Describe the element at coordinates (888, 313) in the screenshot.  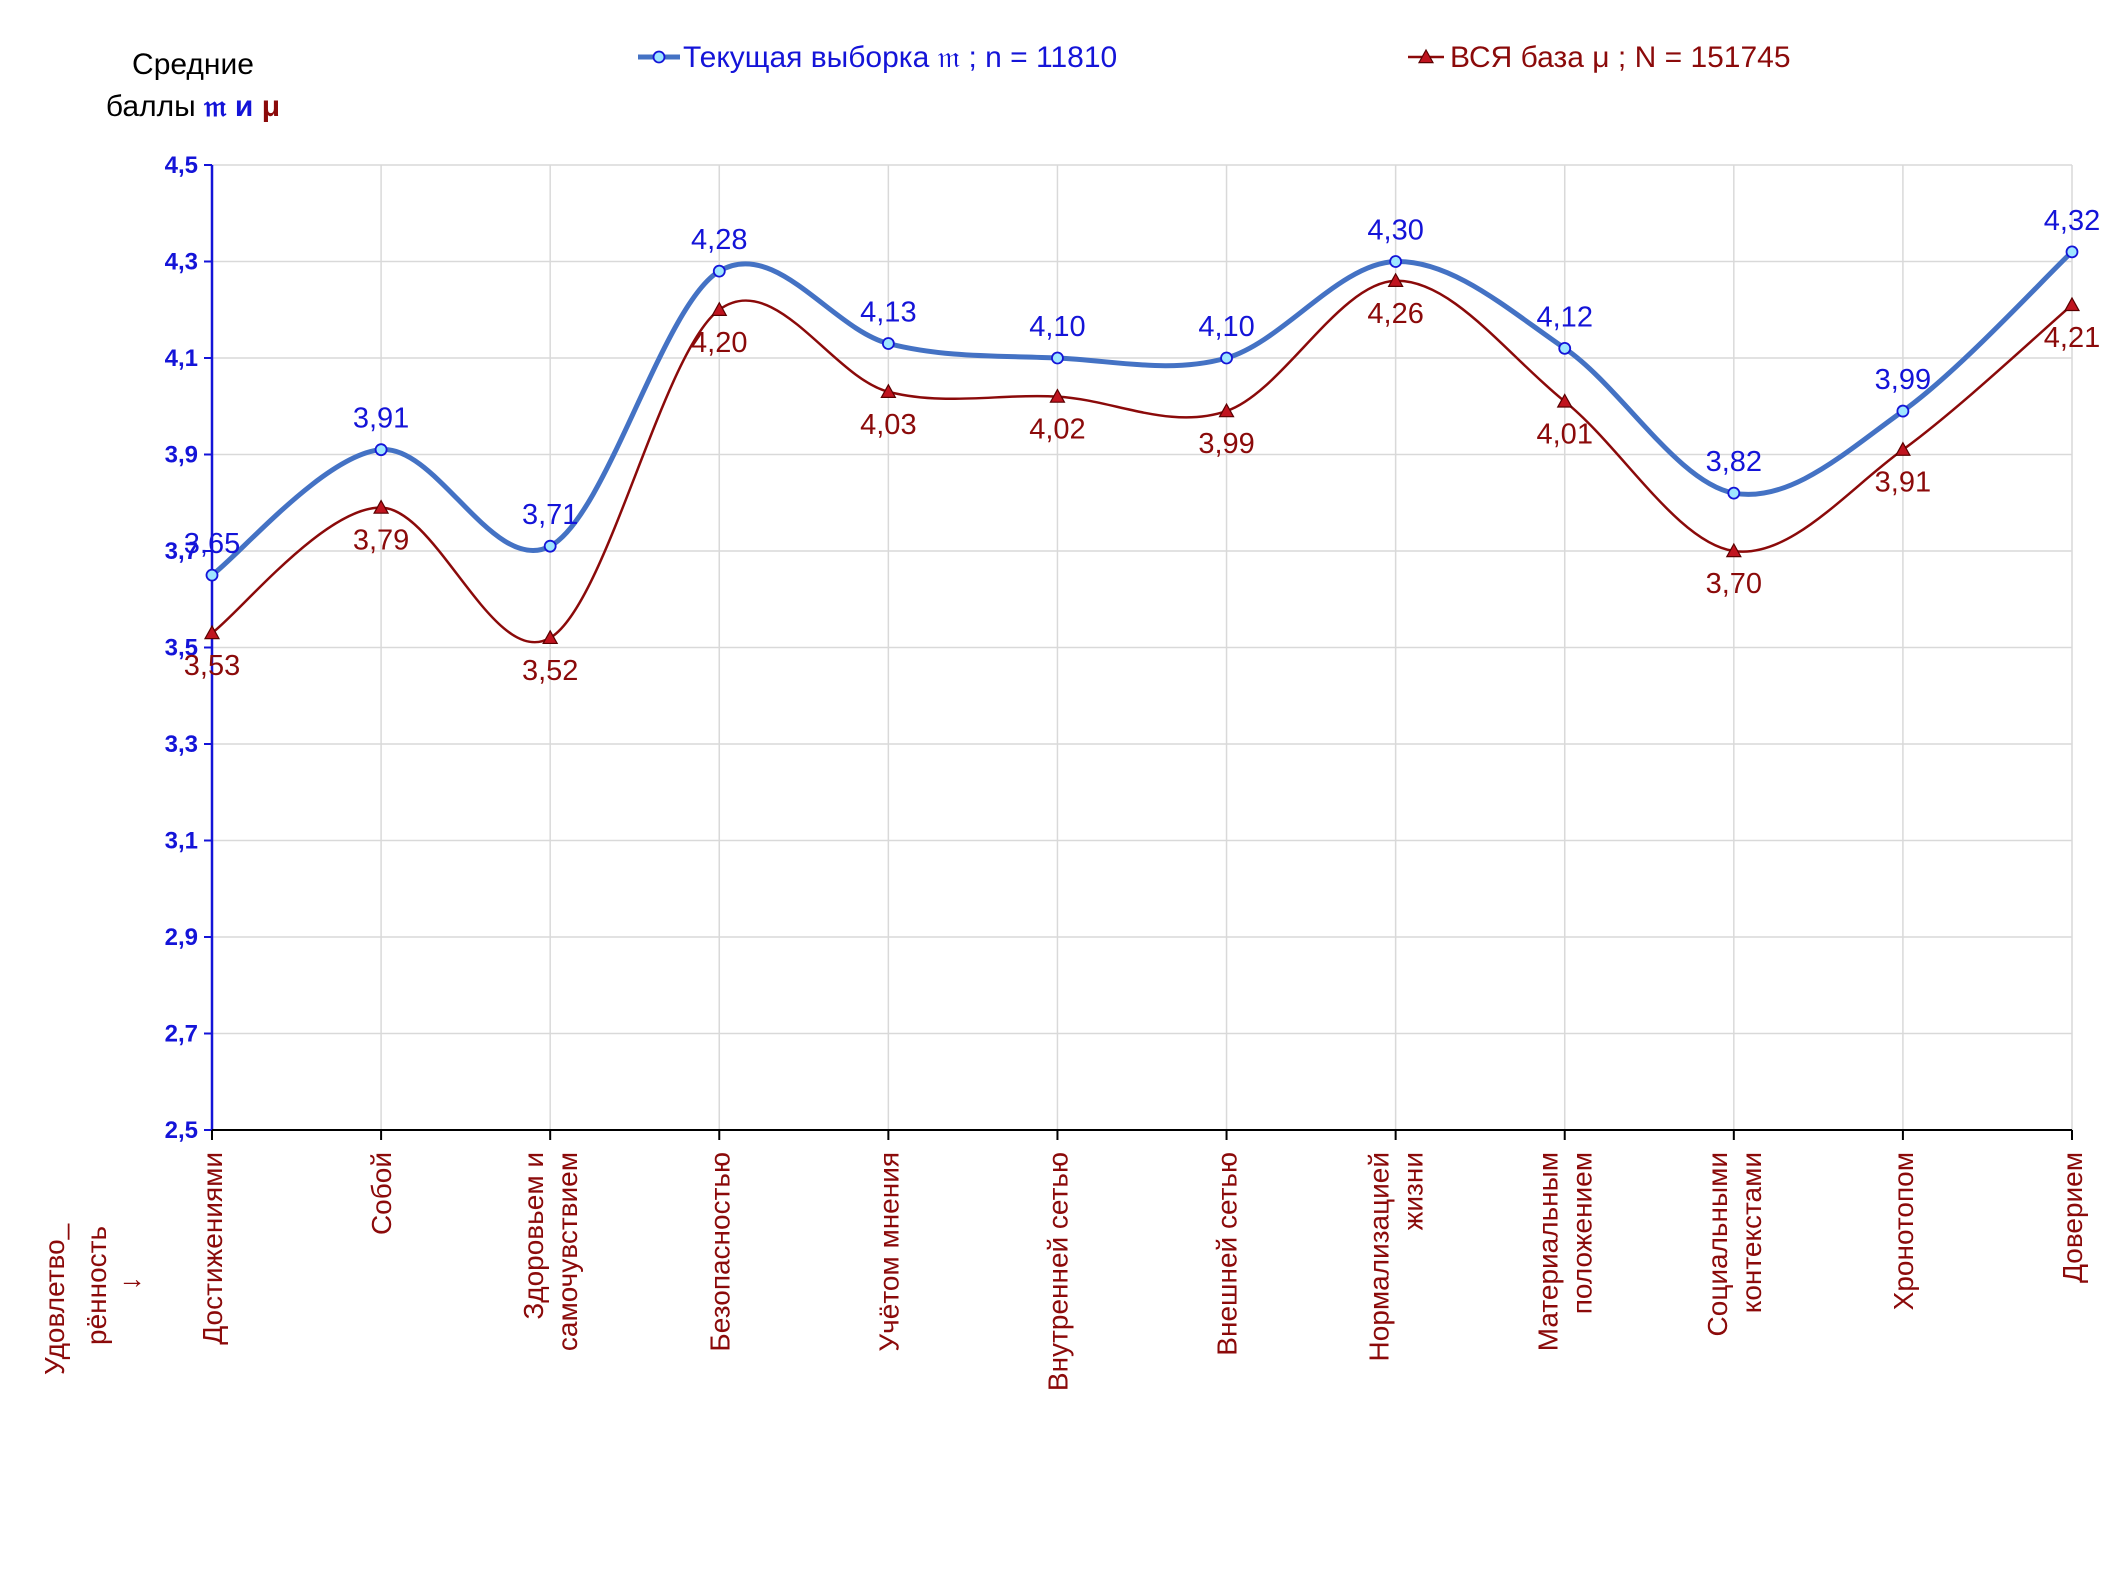
I see `data-label-current: 4,13` at that location.